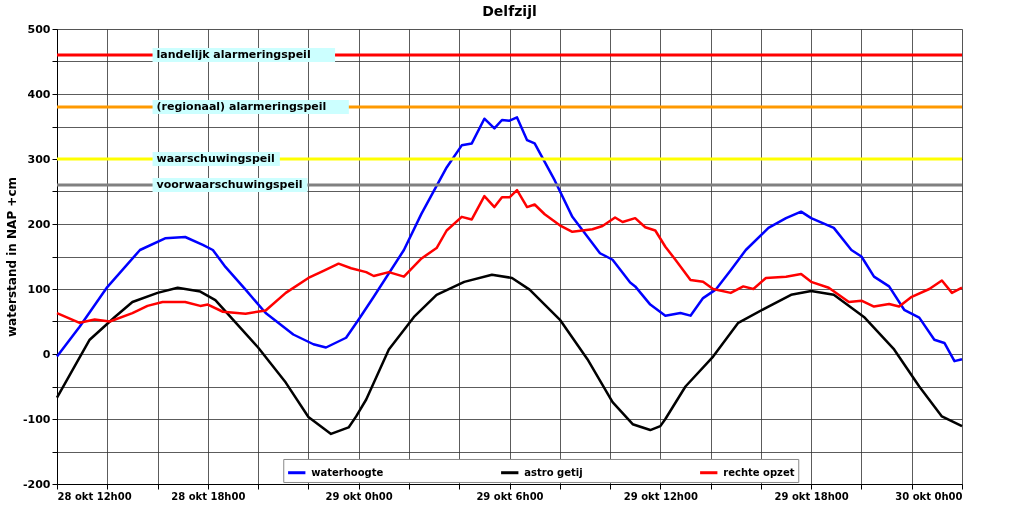 Image resolution: width=1021 pixels, height=517 pixels. What do you see at coordinates (347, 472) in the screenshot?
I see `legend-label: waterhoogte` at bounding box center [347, 472].